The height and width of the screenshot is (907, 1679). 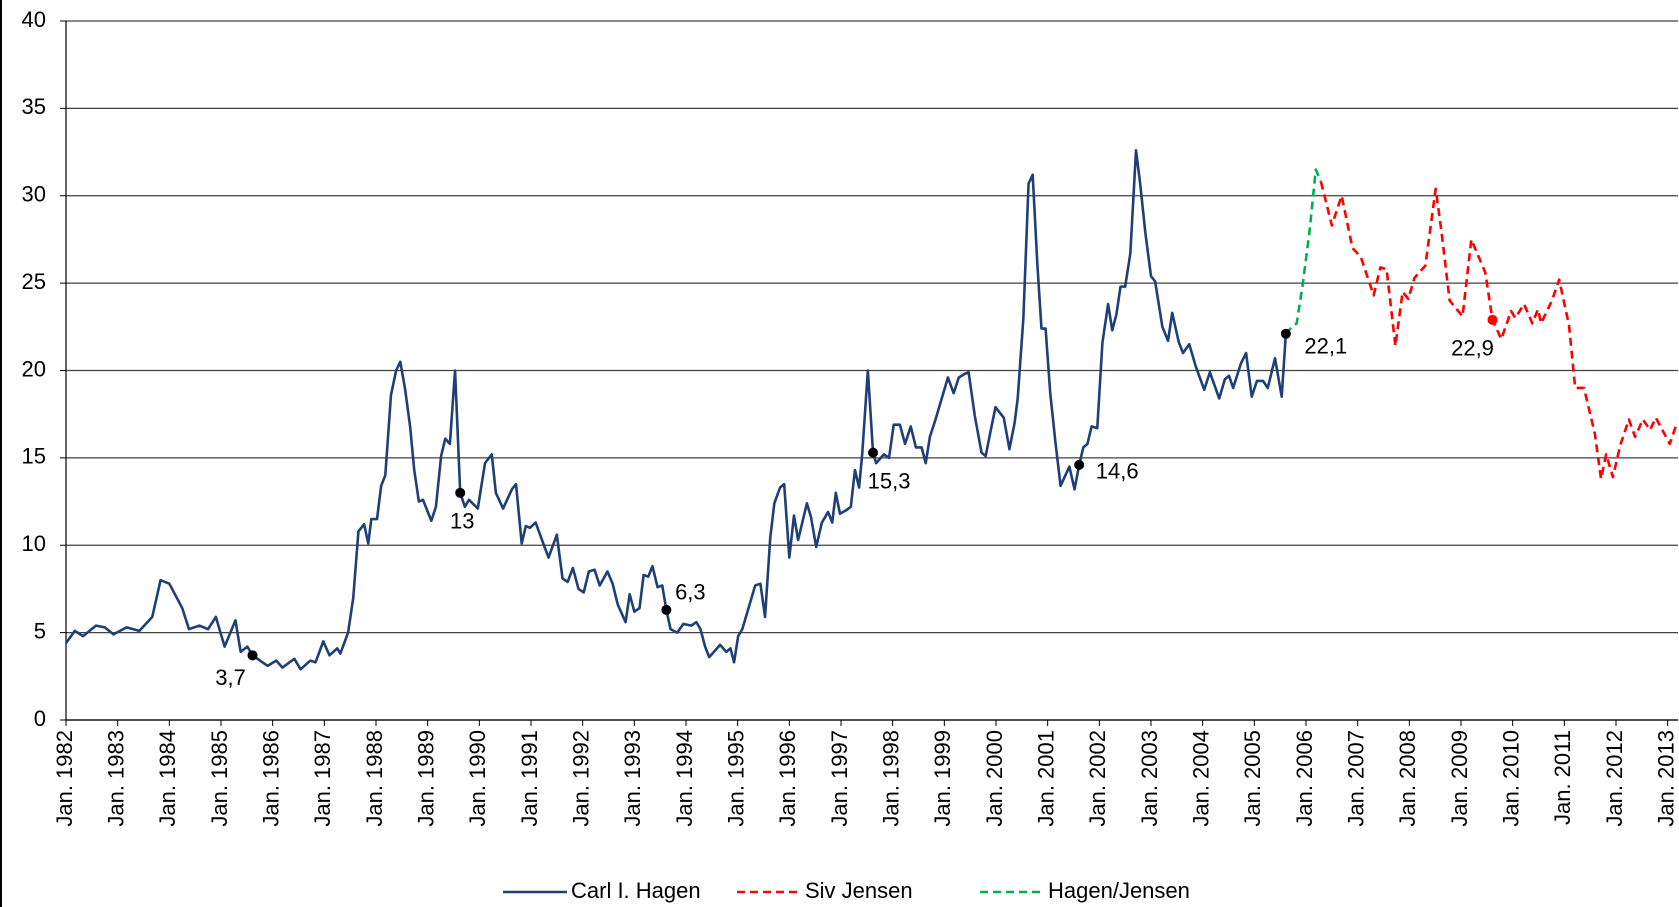 What do you see at coordinates (425, 778) in the screenshot?
I see `x-tick-label: Jan. 1989` at bounding box center [425, 778].